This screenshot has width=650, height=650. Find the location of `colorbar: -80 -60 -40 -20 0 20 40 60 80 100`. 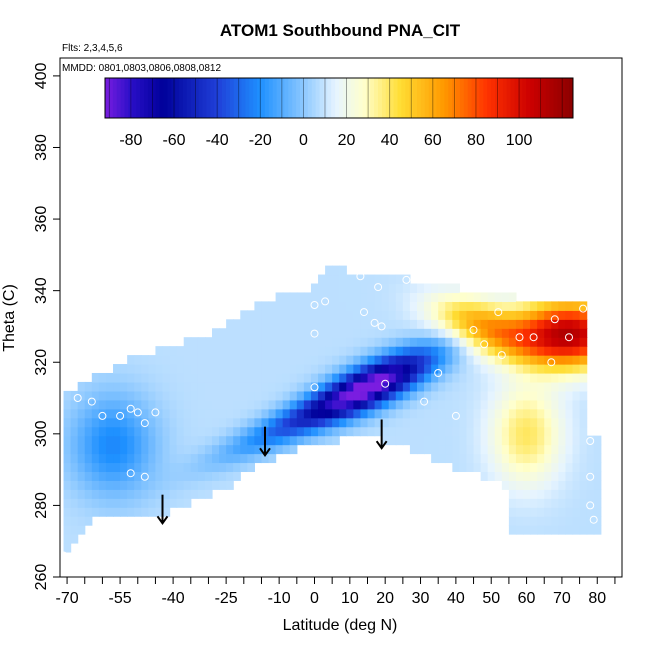

colorbar: -80 -60 -40 -20 0 20 40 60 80 100 is located at coordinates (339, 113).